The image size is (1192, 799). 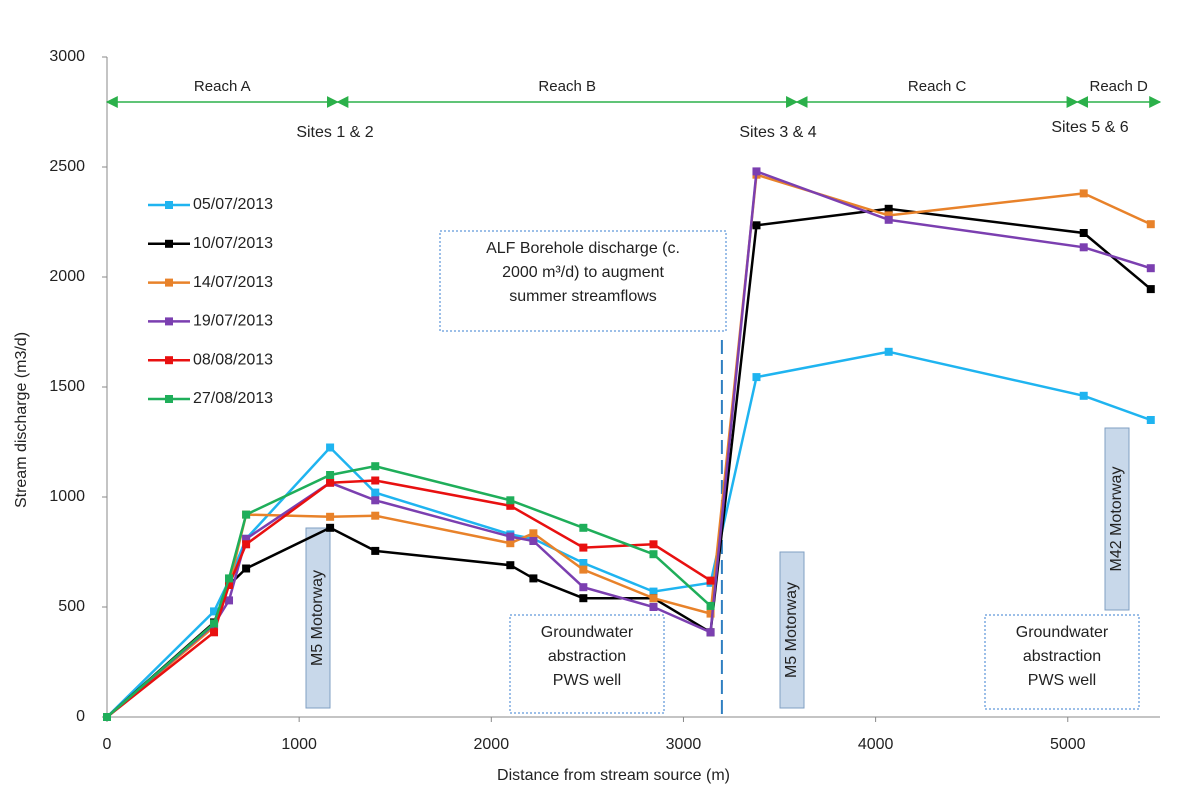 What do you see at coordinates (67, 496) in the screenshot?
I see `y-tick-label: 1000` at bounding box center [67, 496].